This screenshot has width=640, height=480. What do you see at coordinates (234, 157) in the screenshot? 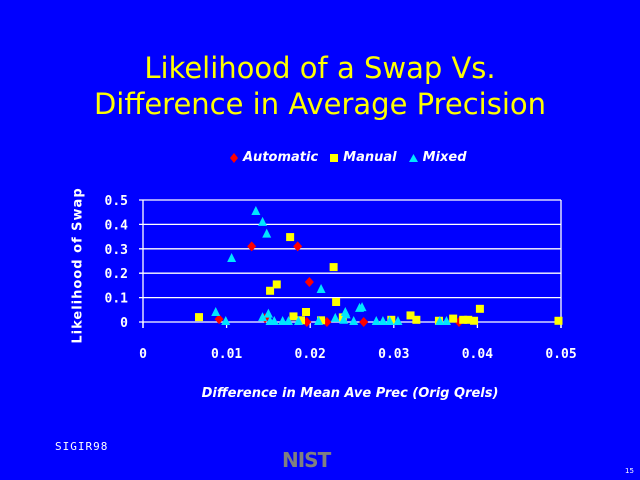
I see `diamond-marker-icon` at bounding box center [234, 157].